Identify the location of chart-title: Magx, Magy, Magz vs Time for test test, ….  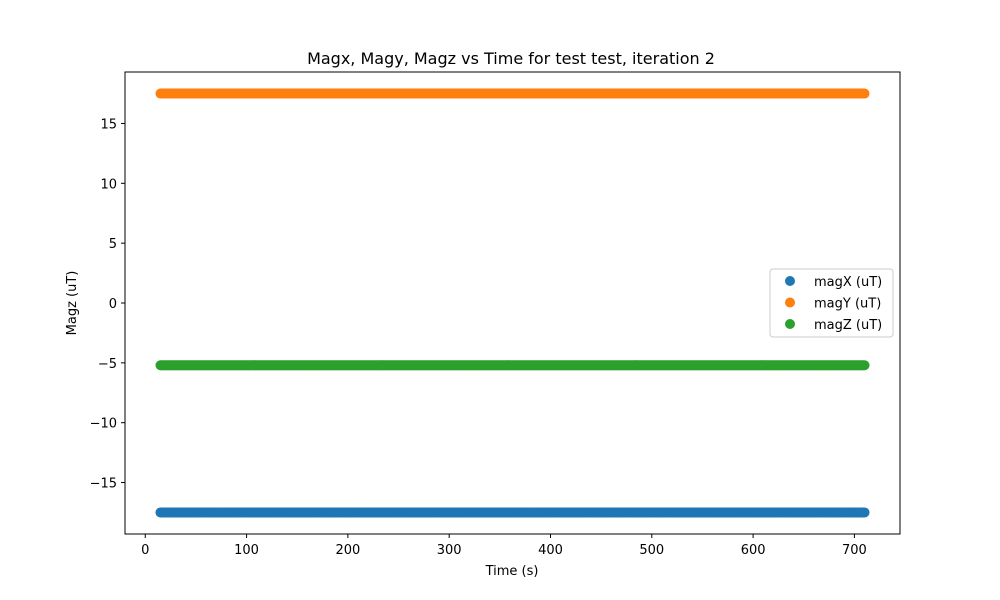
(511, 58).